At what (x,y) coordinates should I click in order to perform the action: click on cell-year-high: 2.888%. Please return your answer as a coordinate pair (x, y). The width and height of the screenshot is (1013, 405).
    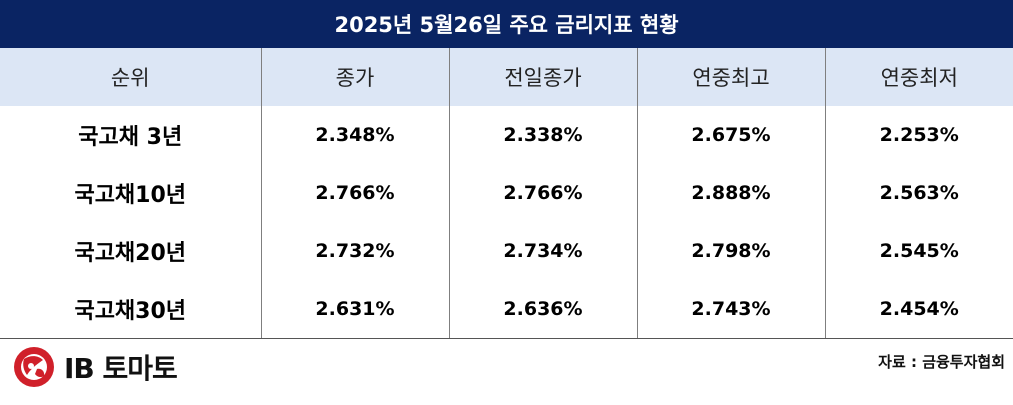
    Looking at the image, I should click on (730, 193).